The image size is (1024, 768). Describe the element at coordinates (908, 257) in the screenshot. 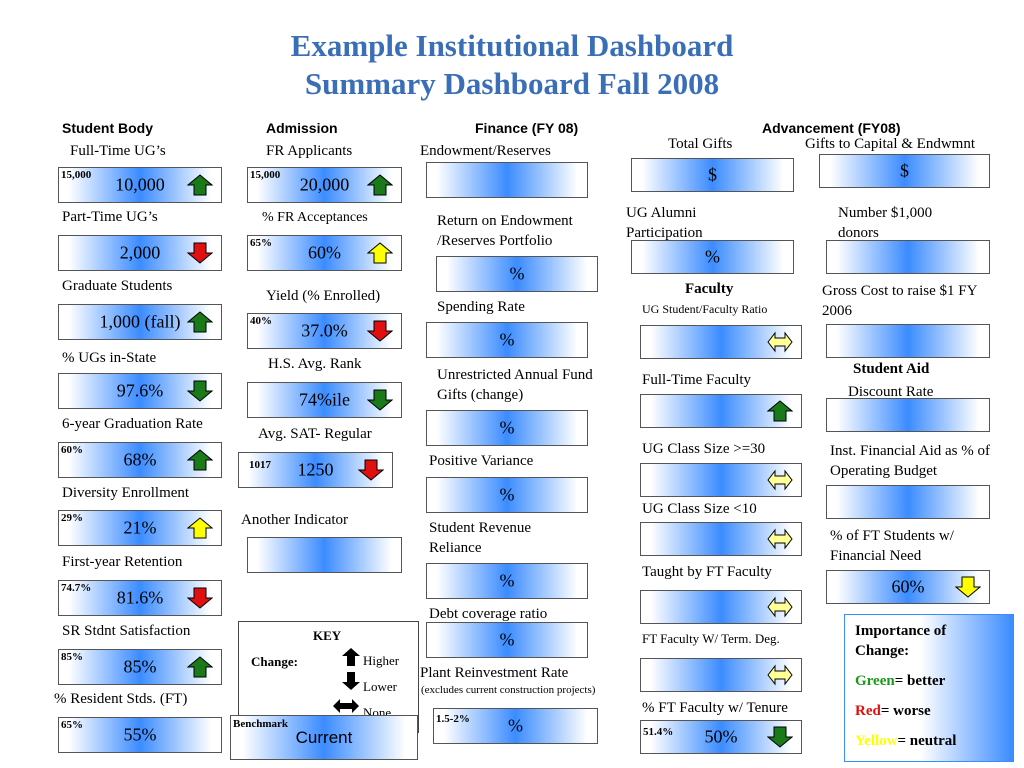

I see `donors-box` at that location.